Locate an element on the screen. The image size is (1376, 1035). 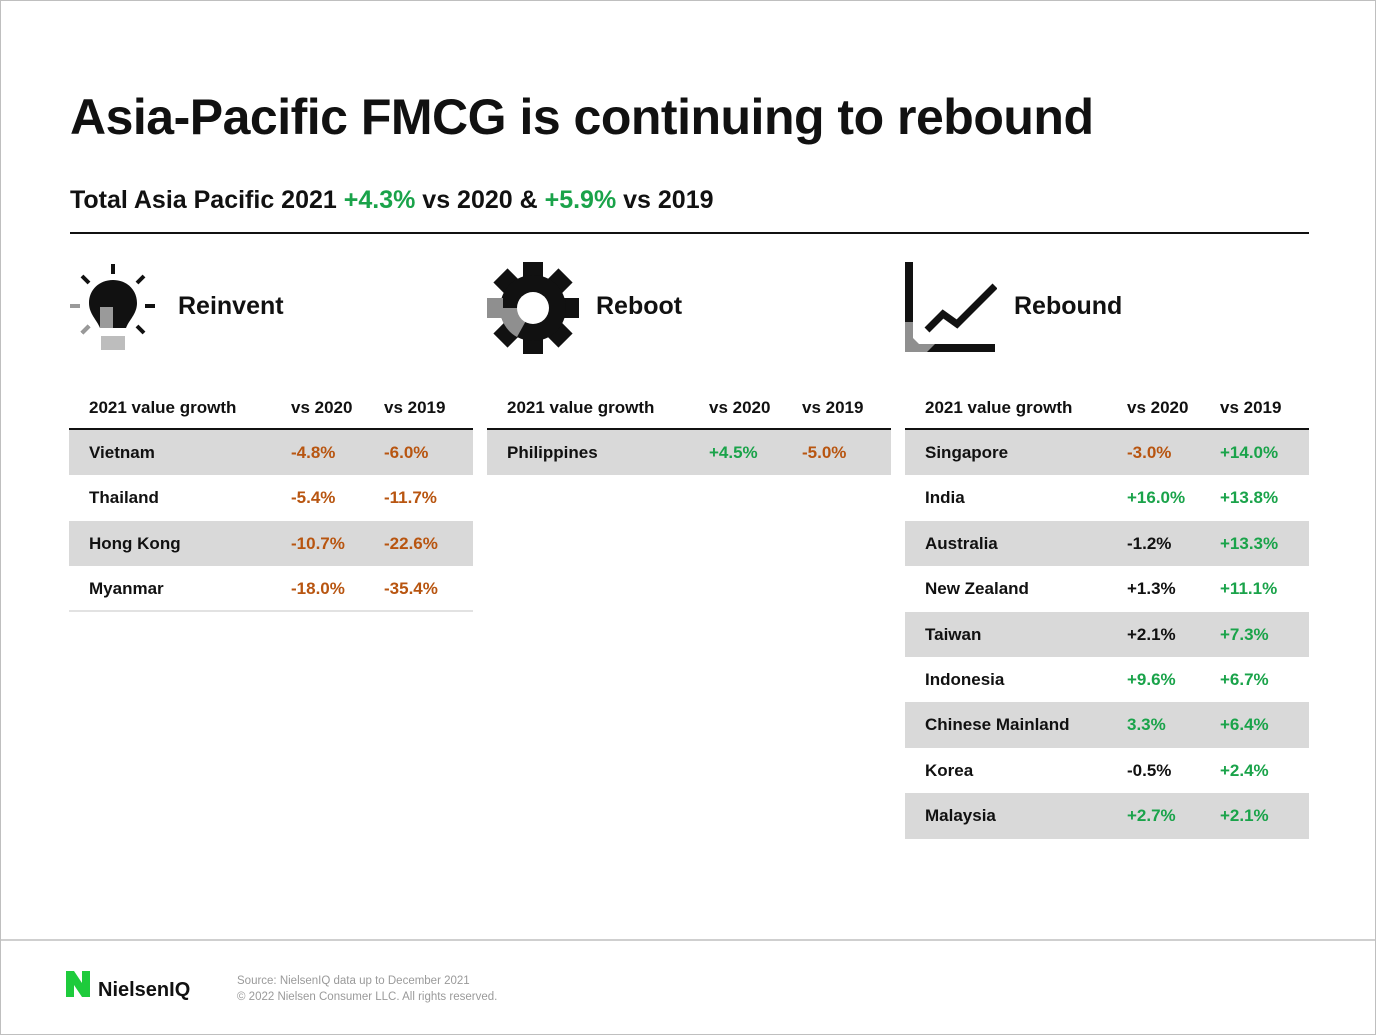
vs-2019-cell: -5.0% is located at coordinates (824, 452).